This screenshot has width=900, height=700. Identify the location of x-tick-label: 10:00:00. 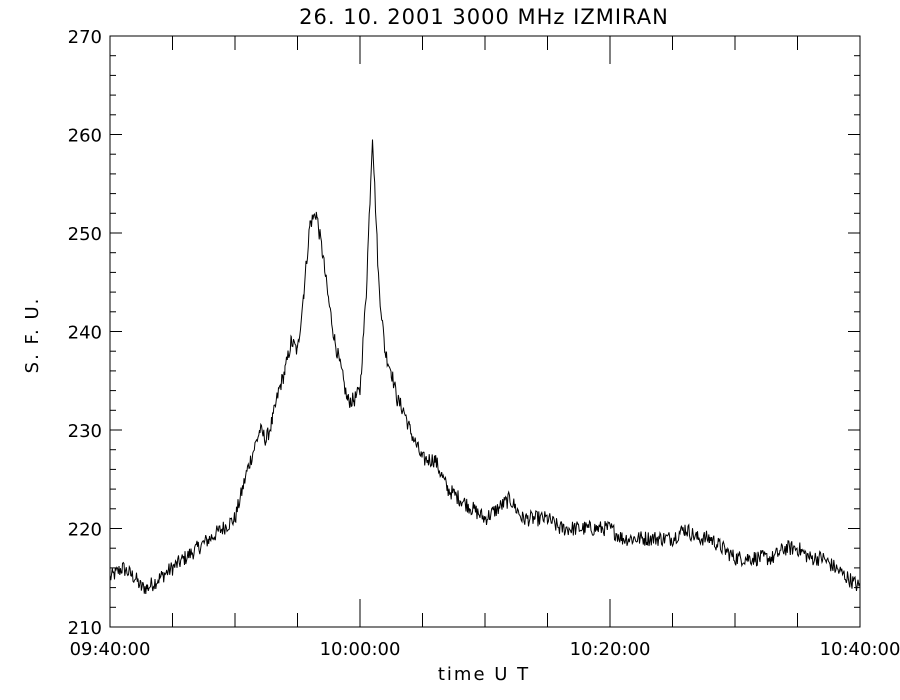
(360, 649).